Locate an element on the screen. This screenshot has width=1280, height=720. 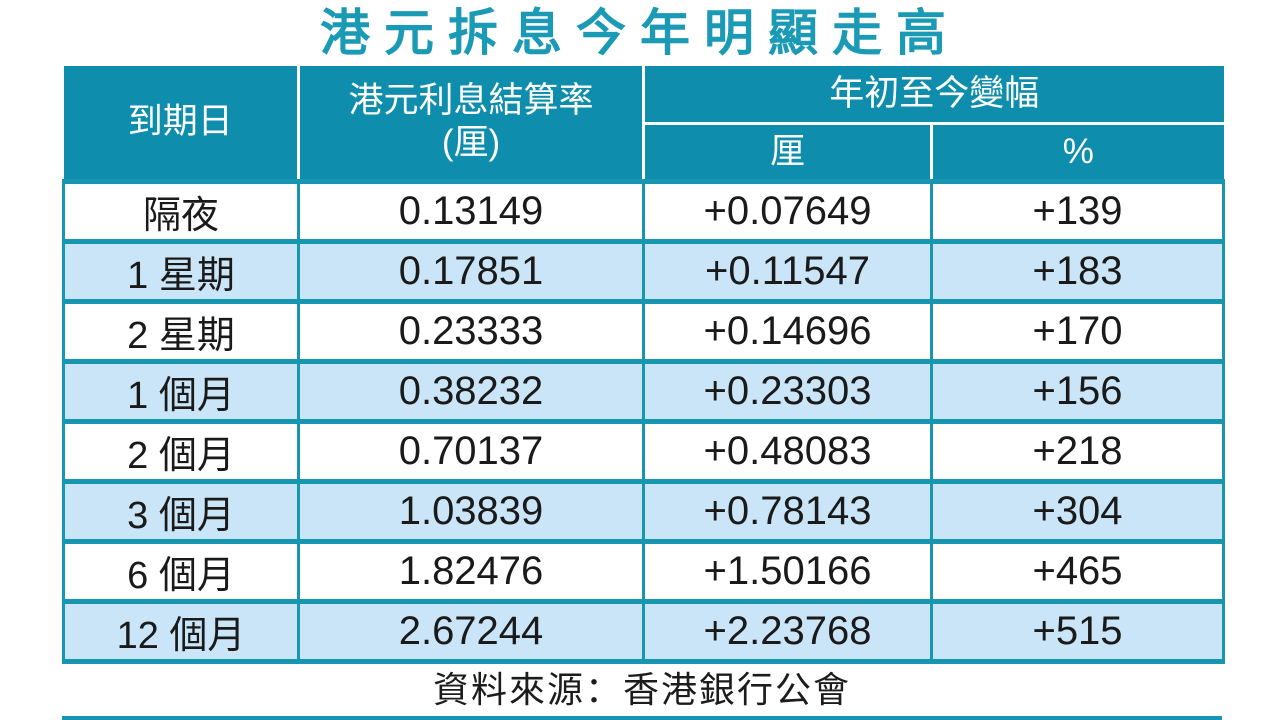
col-header-rate-line1: 港元利息結算率 is located at coordinates (471, 101).